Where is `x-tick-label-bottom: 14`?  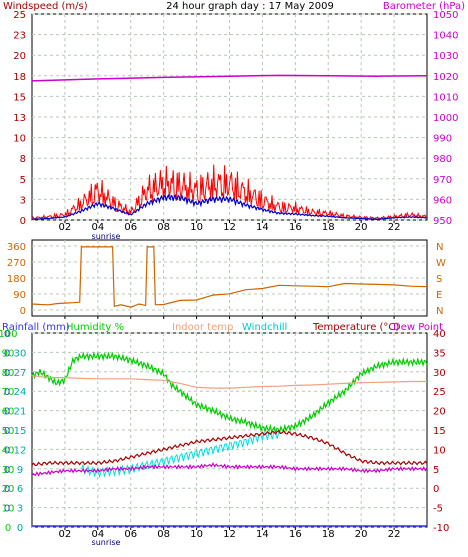 x-tick-label-bottom: 14 is located at coordinates (262, 534).